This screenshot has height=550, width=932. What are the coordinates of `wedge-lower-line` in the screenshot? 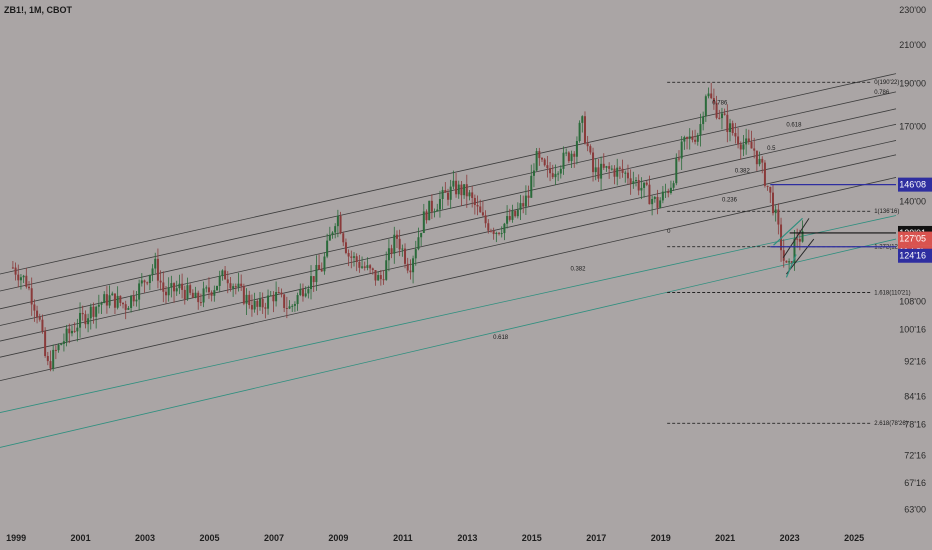 It's located at (800, 256).